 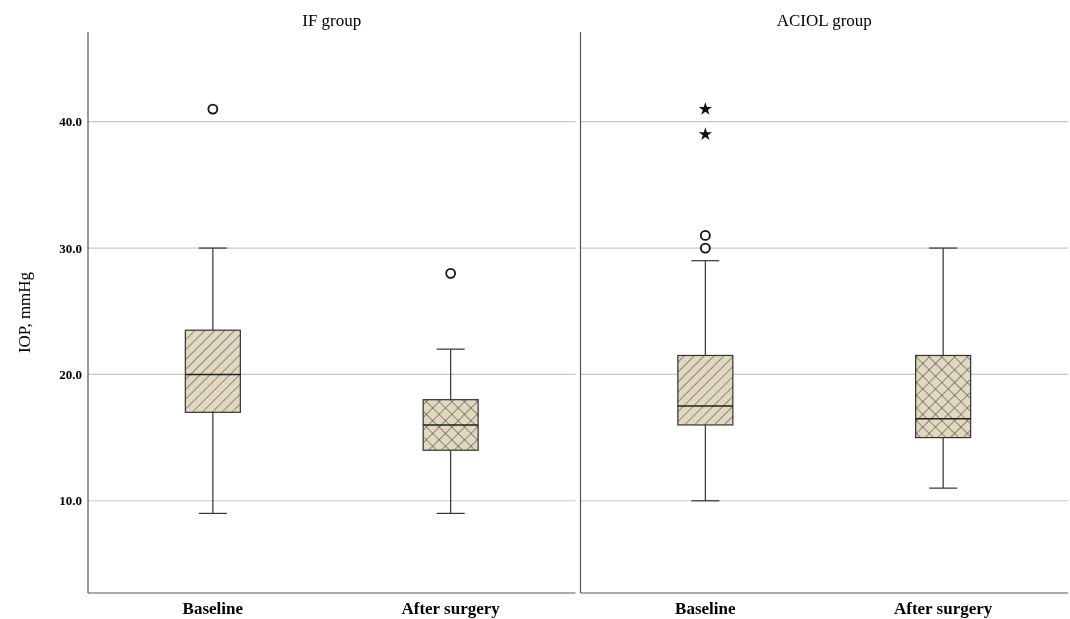 I want to click on y-tick-label: 30.0, so click(x=70, y=248).